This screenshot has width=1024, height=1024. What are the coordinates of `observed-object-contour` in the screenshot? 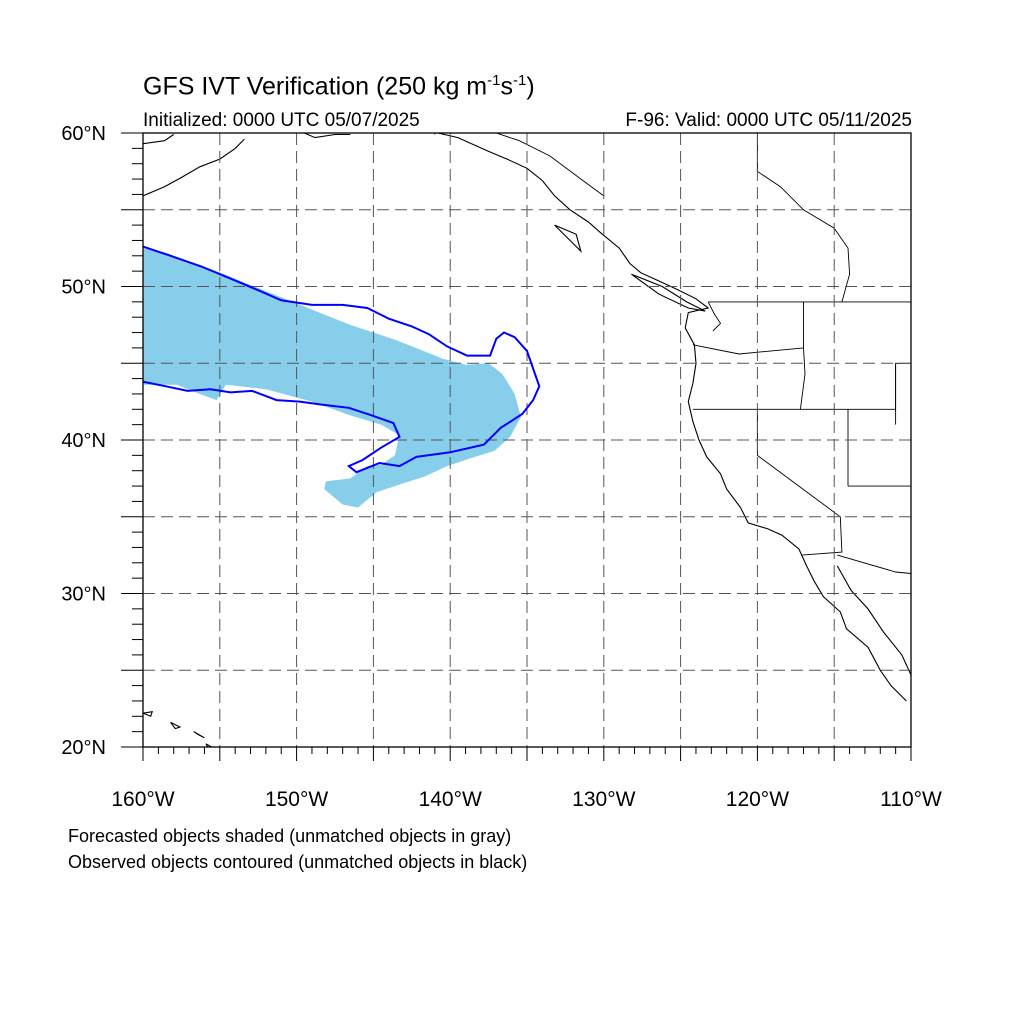 It's located at (342, 359).